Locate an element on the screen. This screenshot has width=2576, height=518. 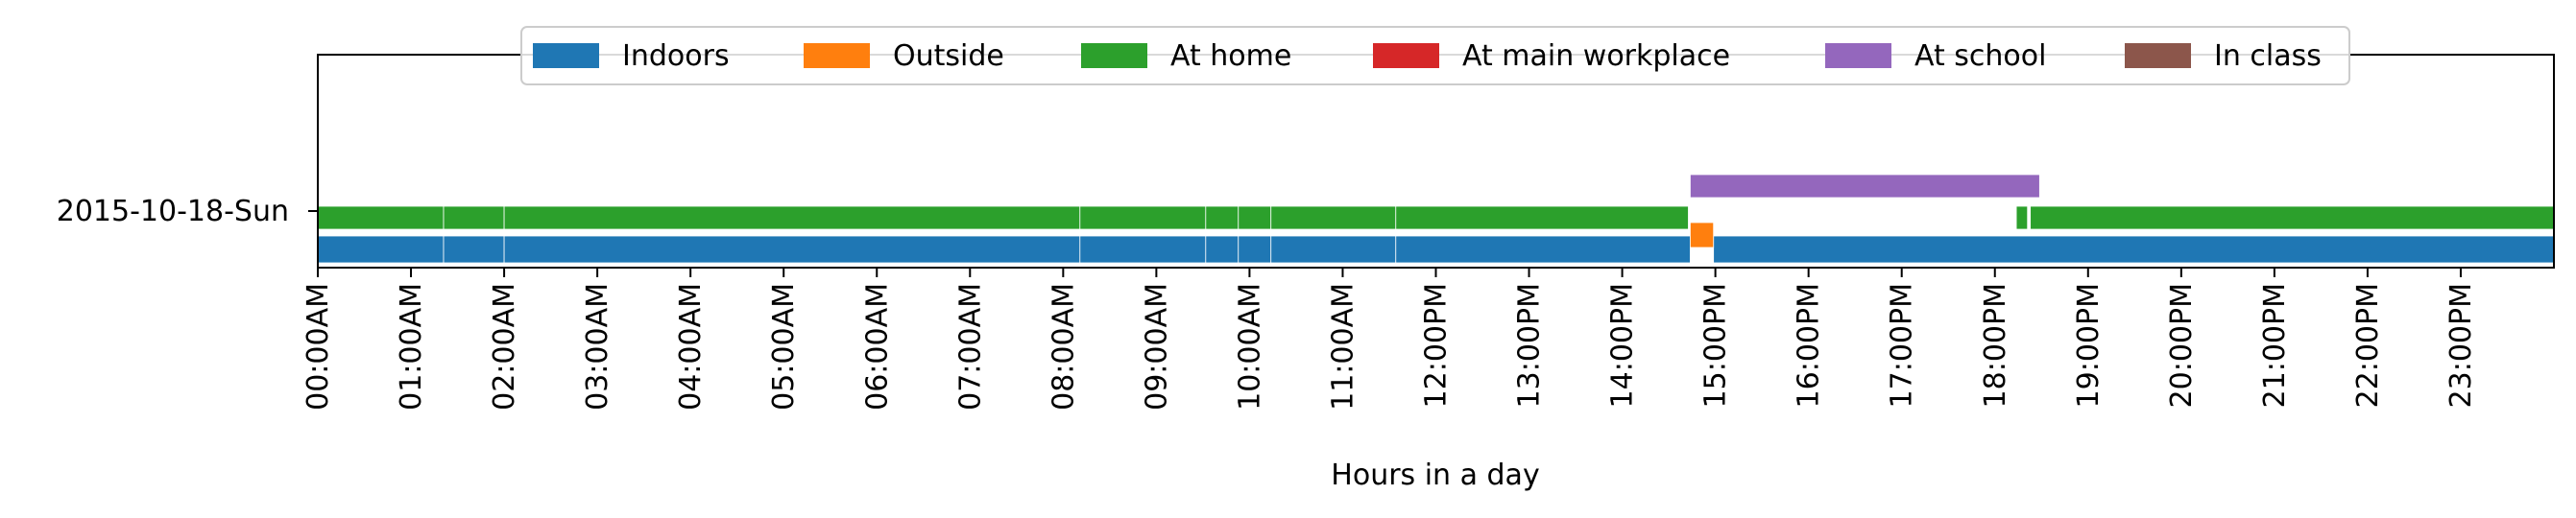
x-tick-label: 20:00PM is located at coordinates (2182, 345).